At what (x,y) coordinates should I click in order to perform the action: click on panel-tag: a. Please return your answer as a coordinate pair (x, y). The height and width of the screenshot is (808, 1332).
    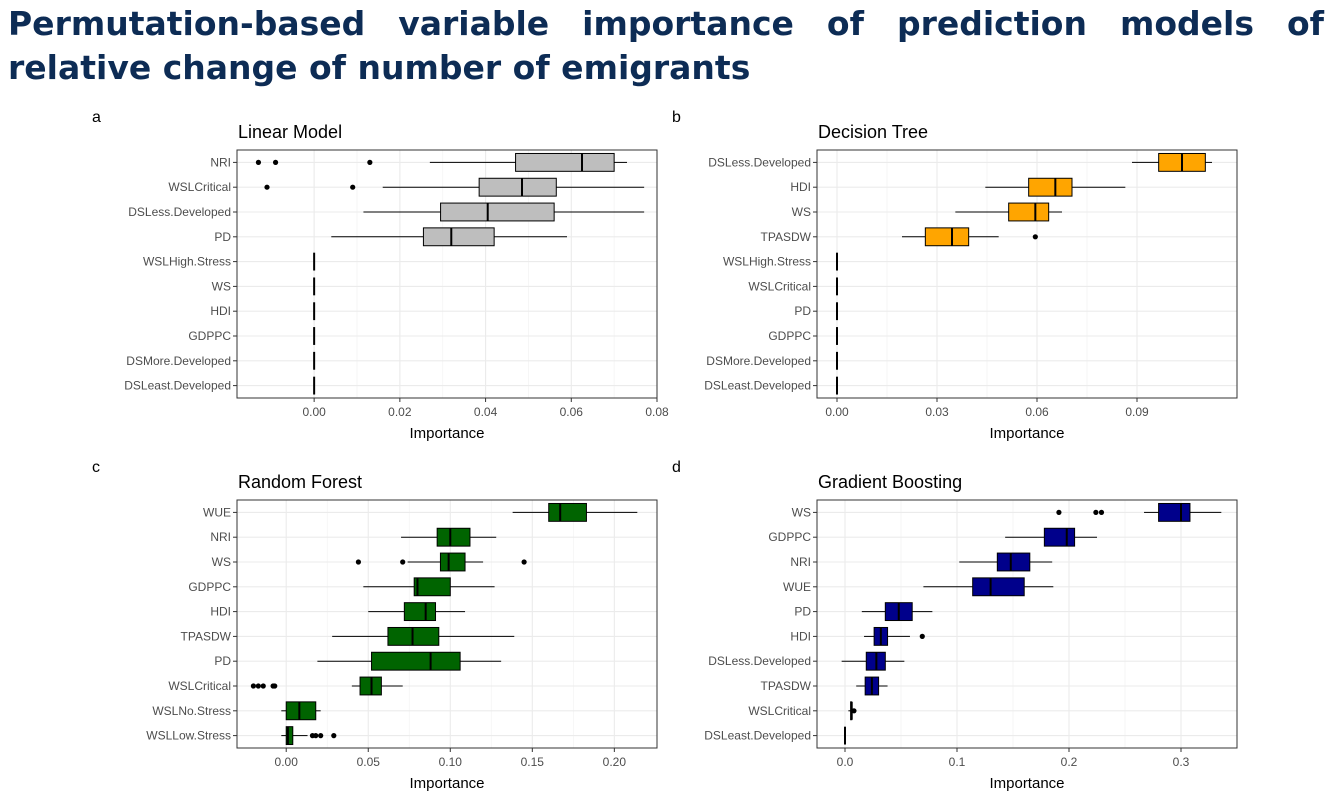
    Looking at the image, I should click on (96, 117).